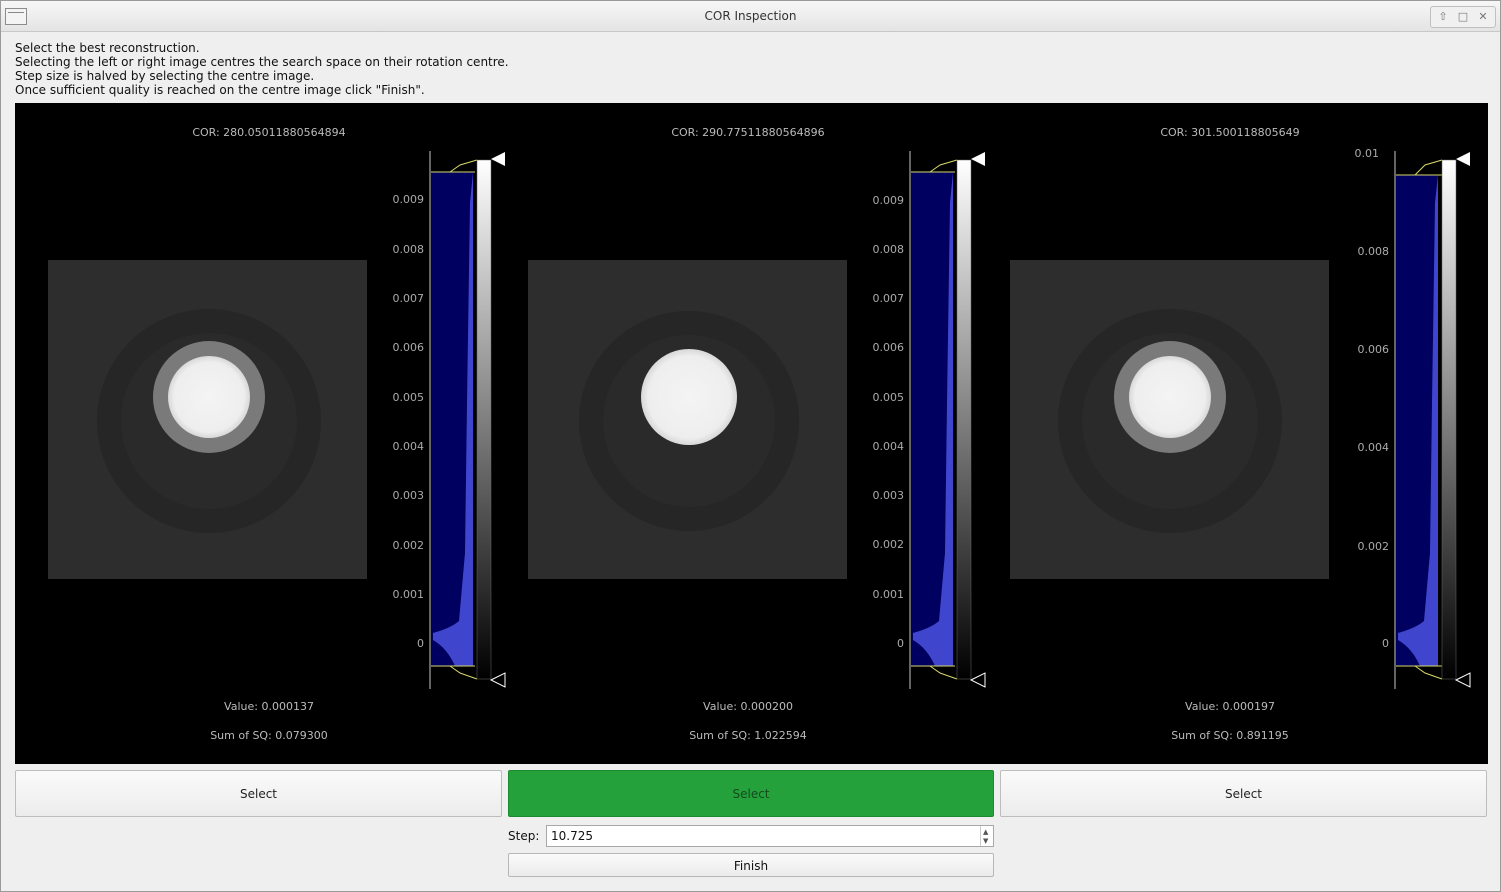  What do you see at coordinates (572, 836) in the screenshot?
I see `step-value: 10.725` at bounding box center [572, 836].